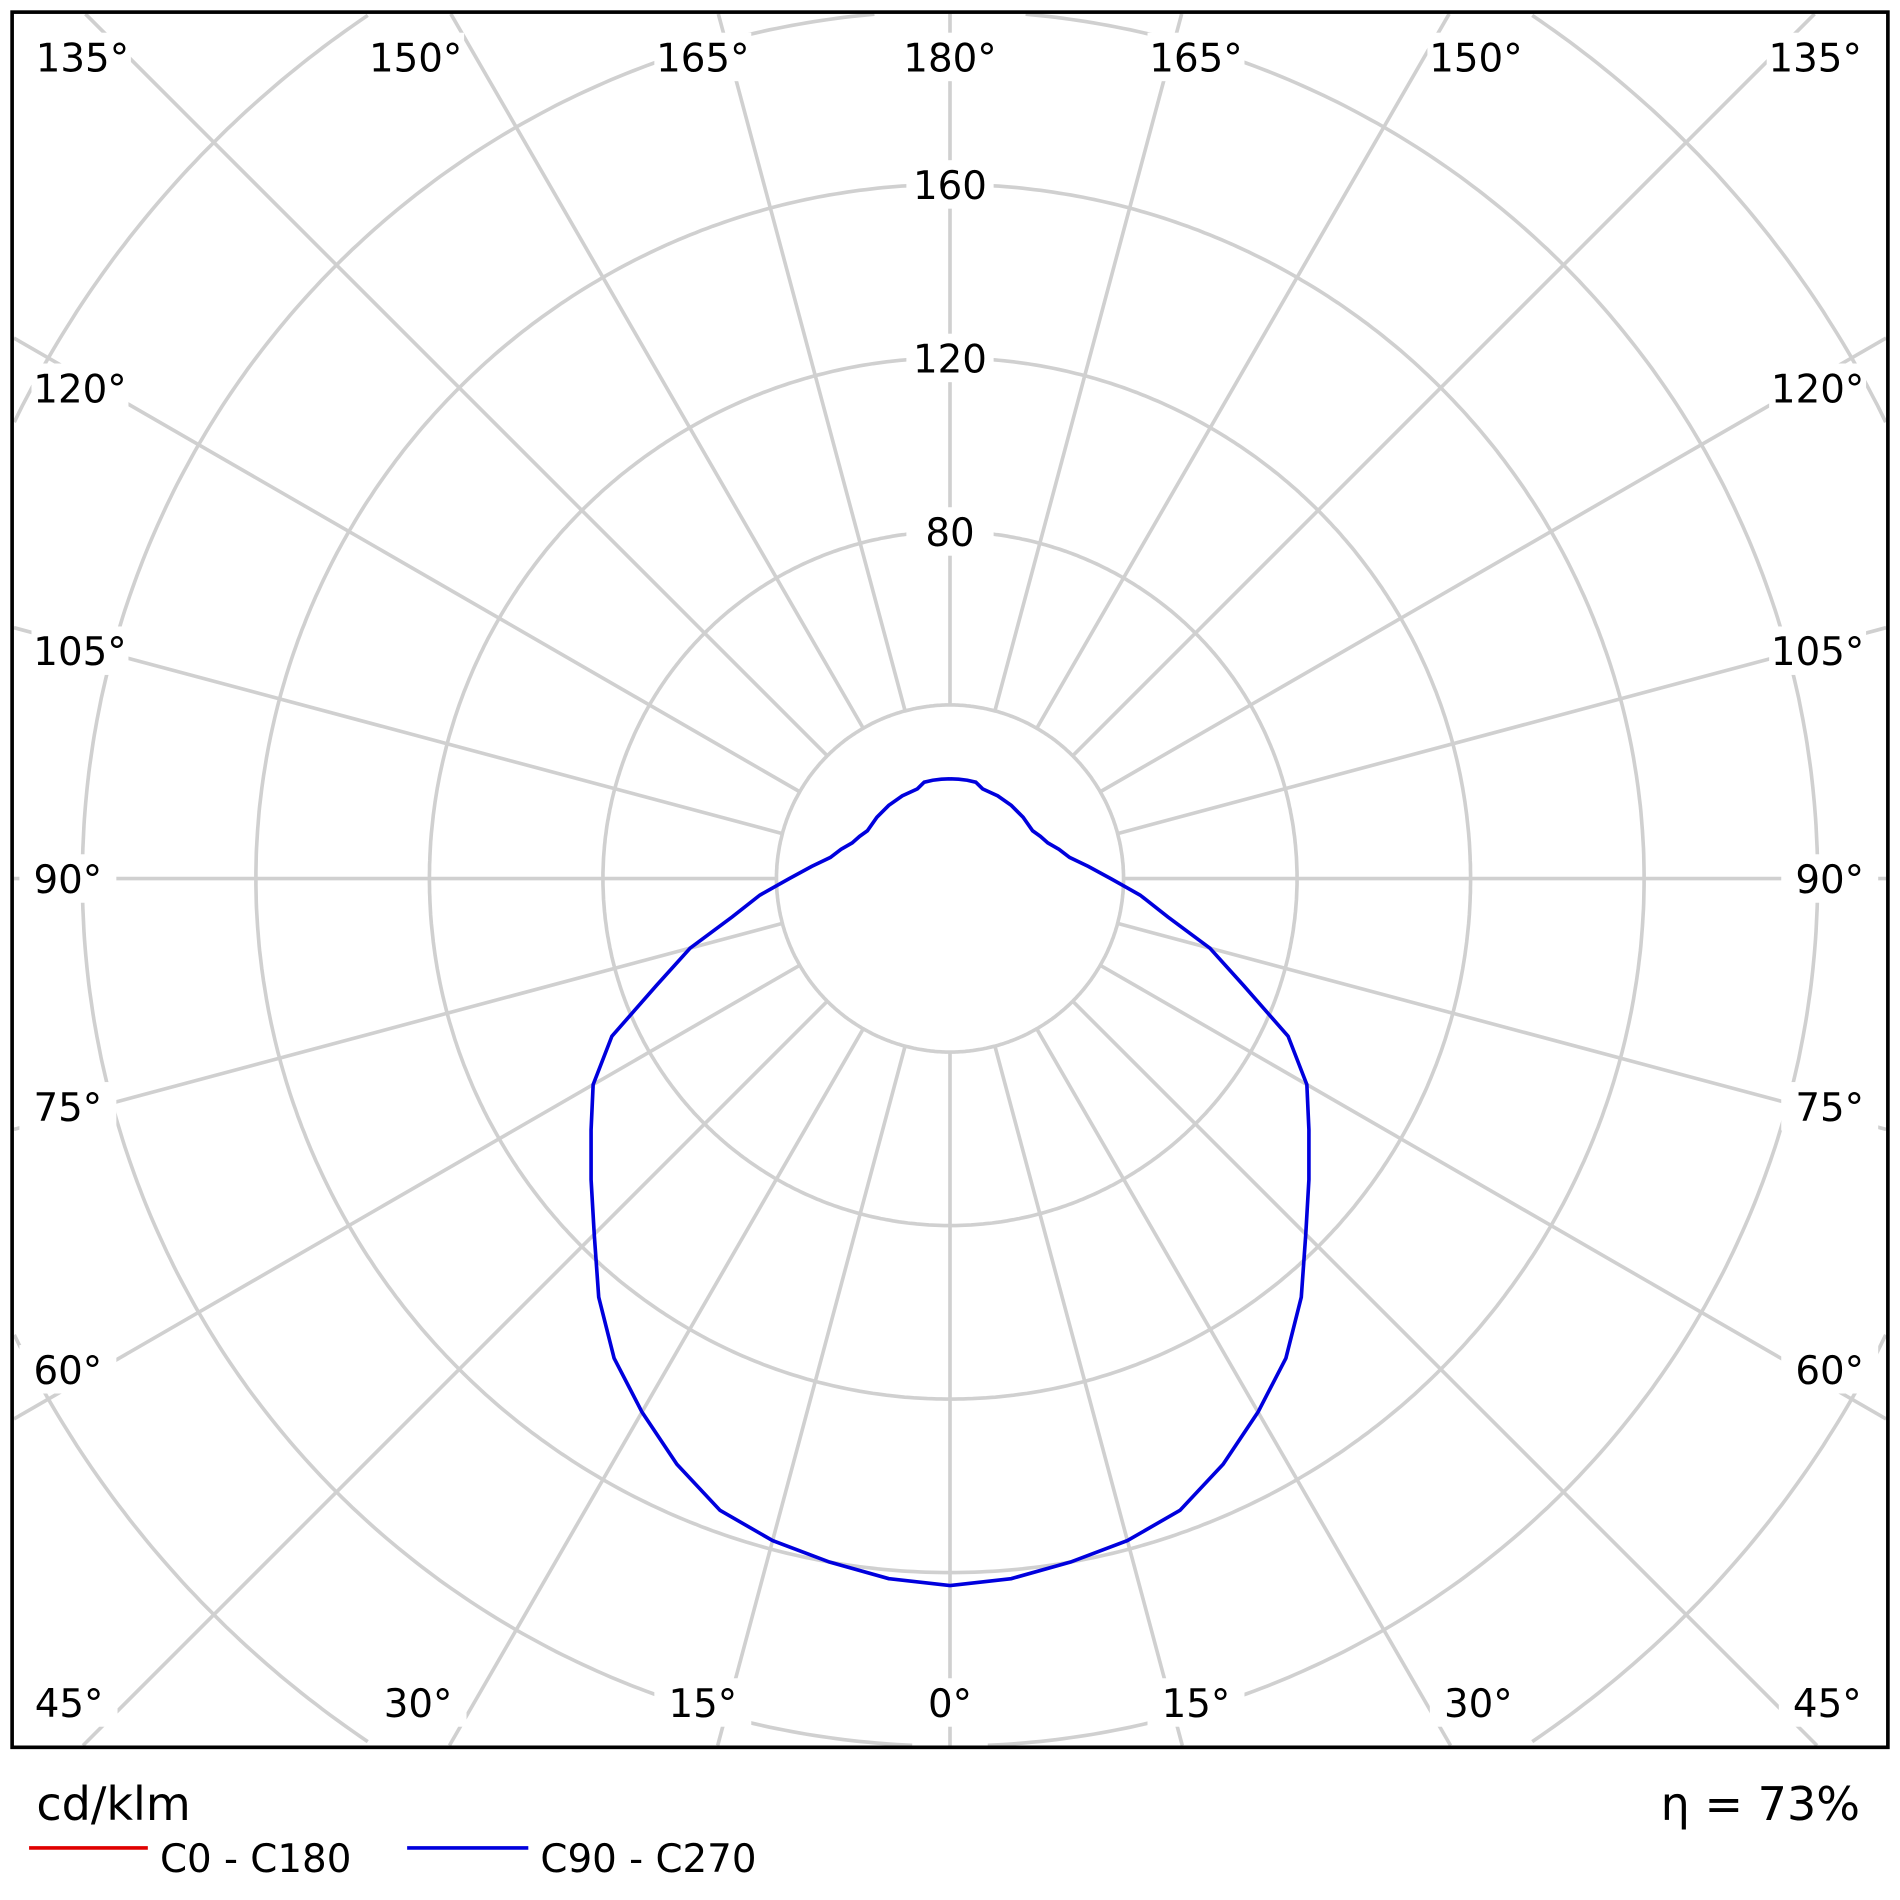 This screenshot has height=1900, width=1900. I want to click on angle-label-right: 105°, so click(1817, 652).